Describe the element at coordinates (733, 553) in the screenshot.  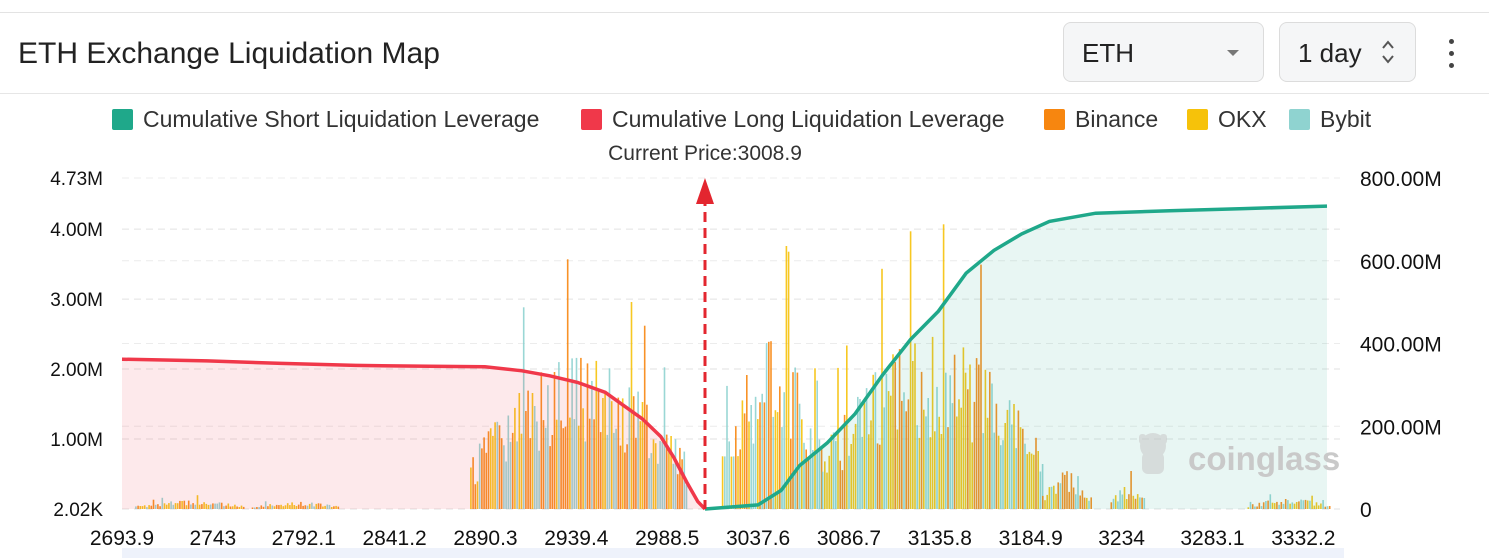
I see `chart-zoom-band` at that location.